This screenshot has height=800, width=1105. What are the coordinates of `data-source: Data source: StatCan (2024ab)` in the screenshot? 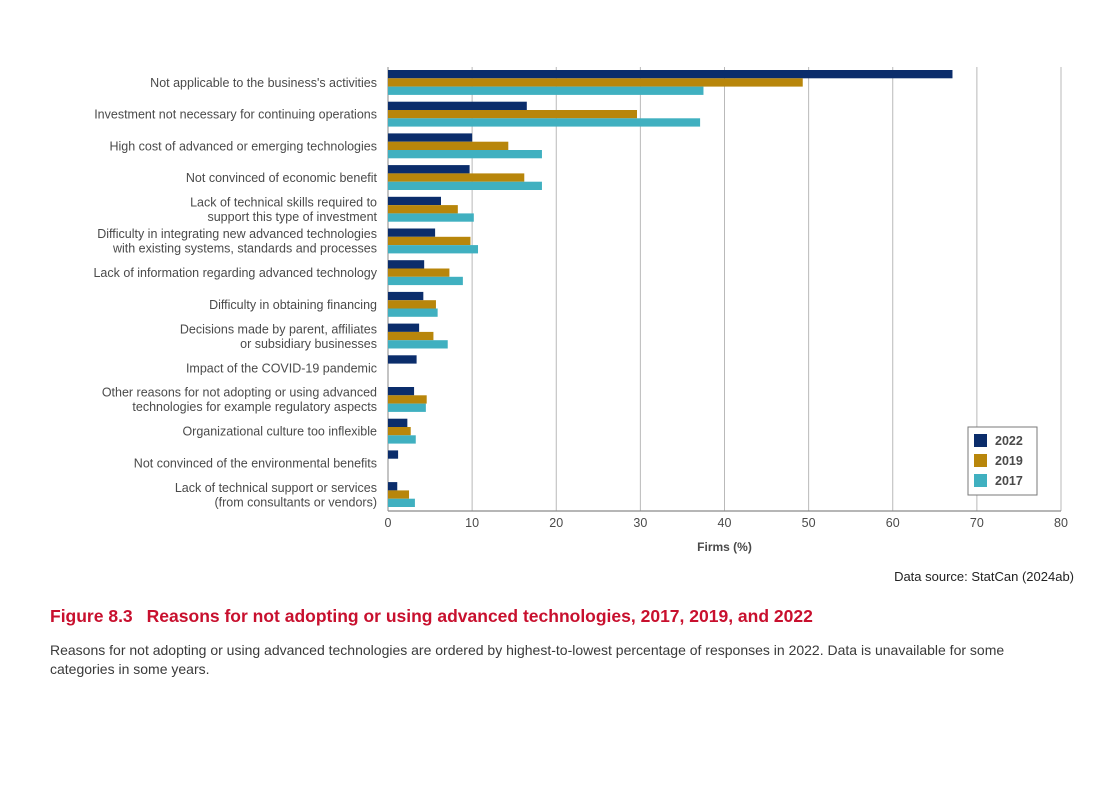 It's located at (984, 576).